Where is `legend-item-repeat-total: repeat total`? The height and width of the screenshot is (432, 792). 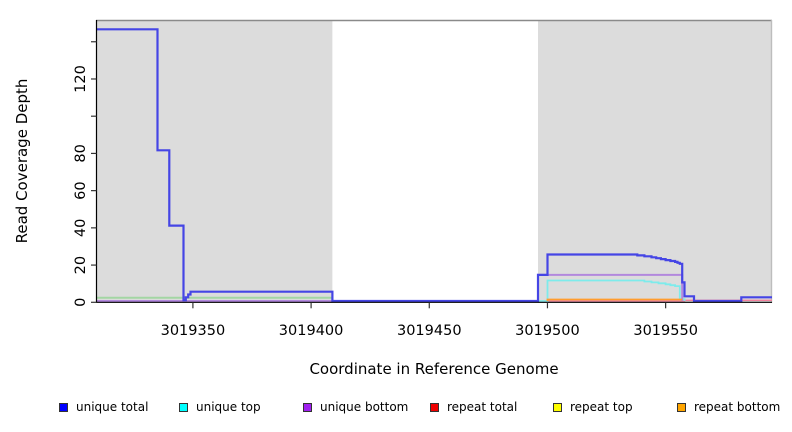 legend-item-repeat-total: repeat total is located at coordinates (473, 407).